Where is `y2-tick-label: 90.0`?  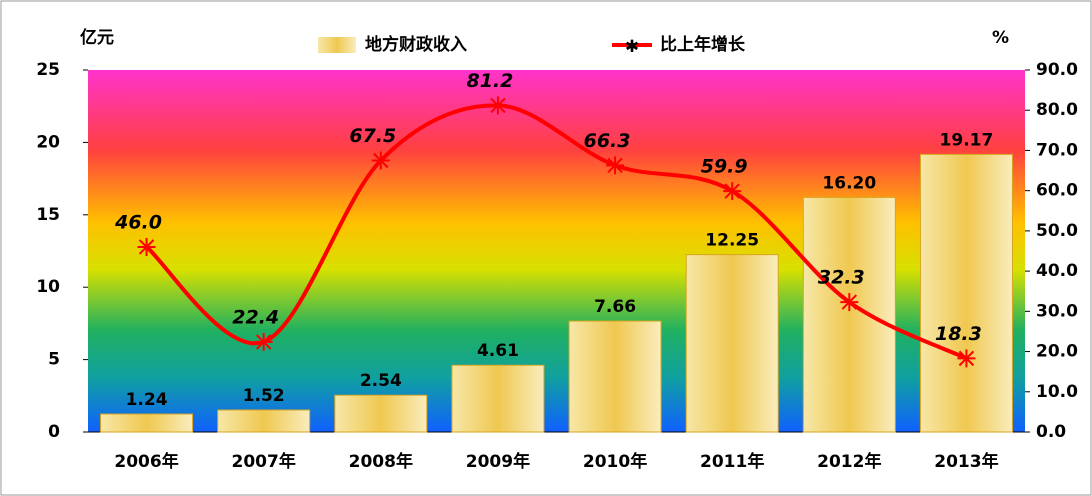 y2-tick-label: 90.0 is located at coordinates (1057, 70).